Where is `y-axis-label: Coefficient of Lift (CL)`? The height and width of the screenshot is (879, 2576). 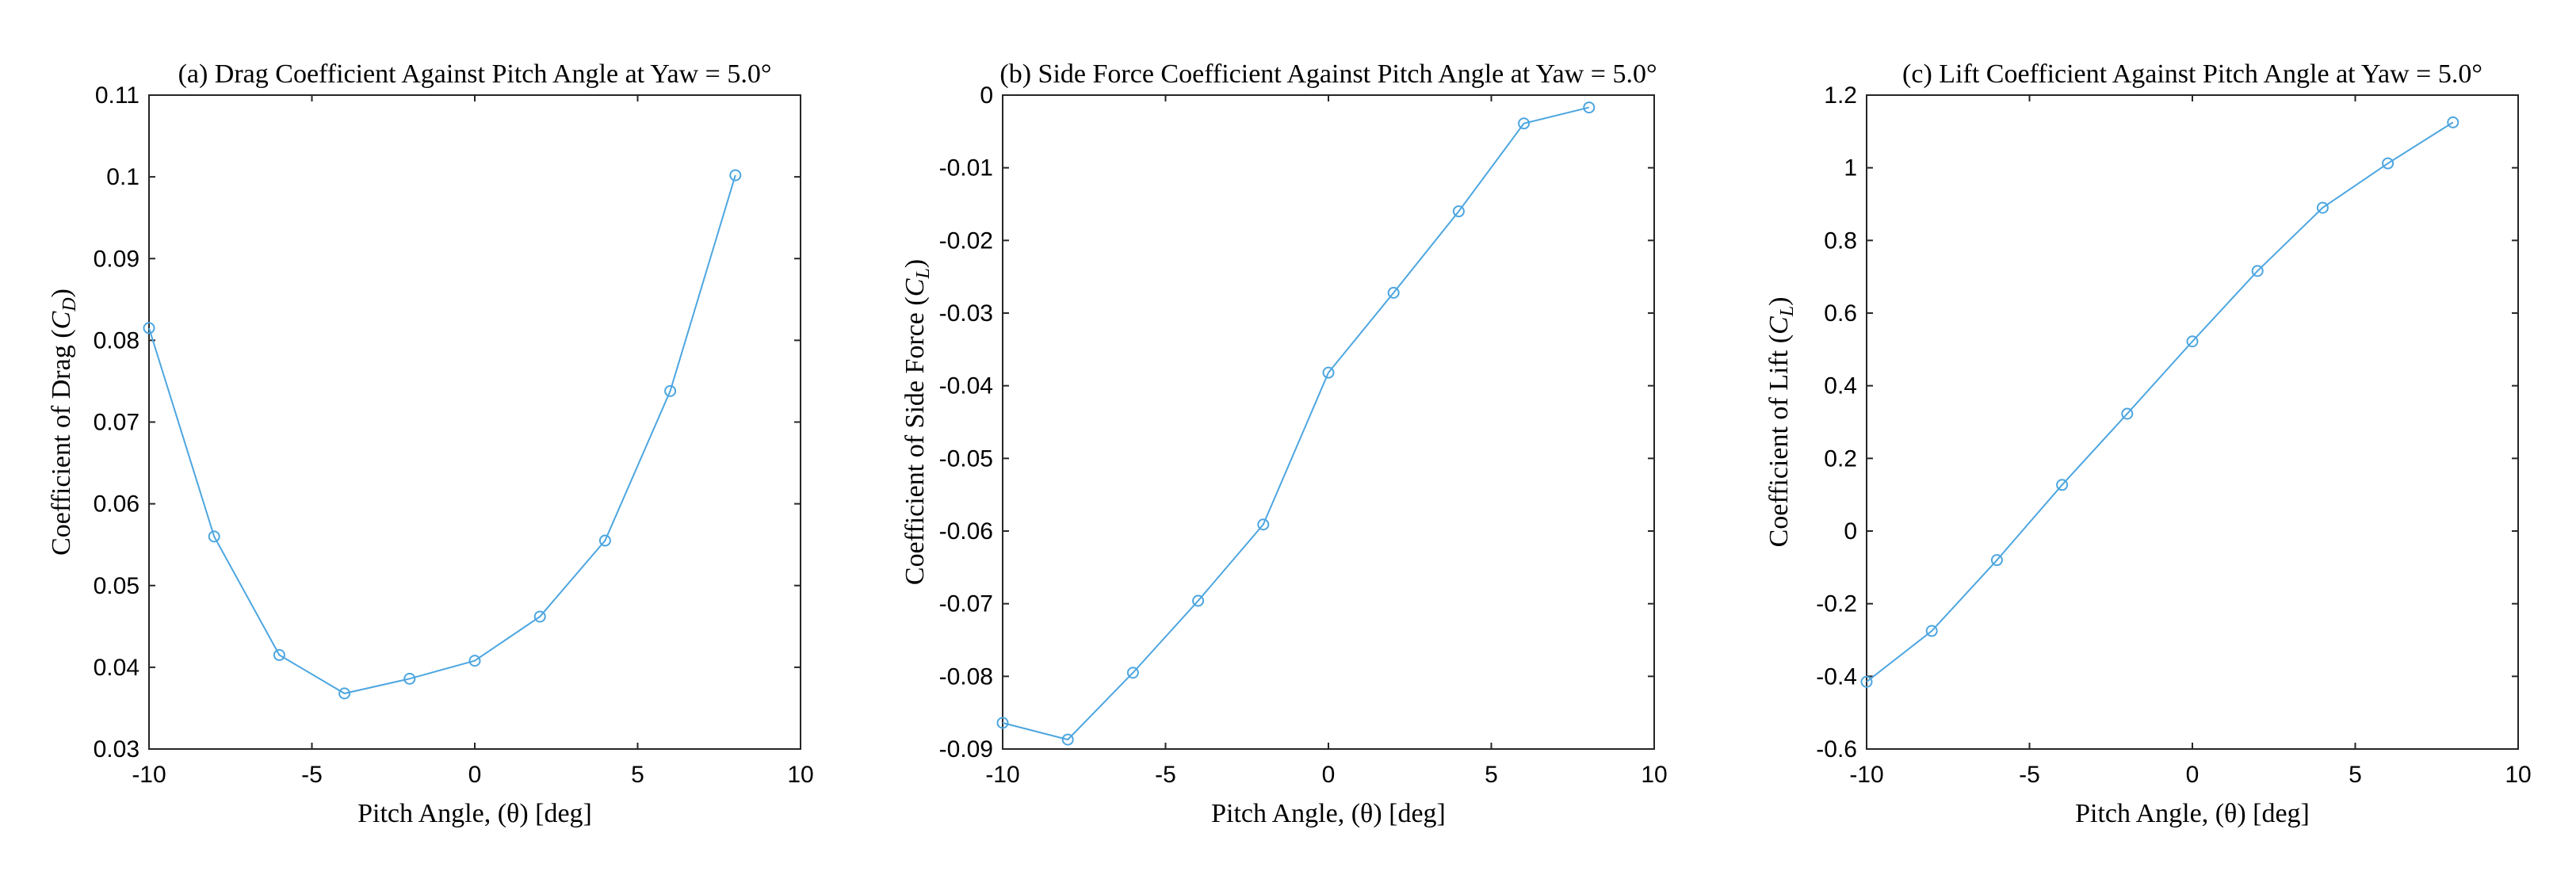 y-axis-label: Coefficient of Lift (CL) is located at coordinates (1781, 422).